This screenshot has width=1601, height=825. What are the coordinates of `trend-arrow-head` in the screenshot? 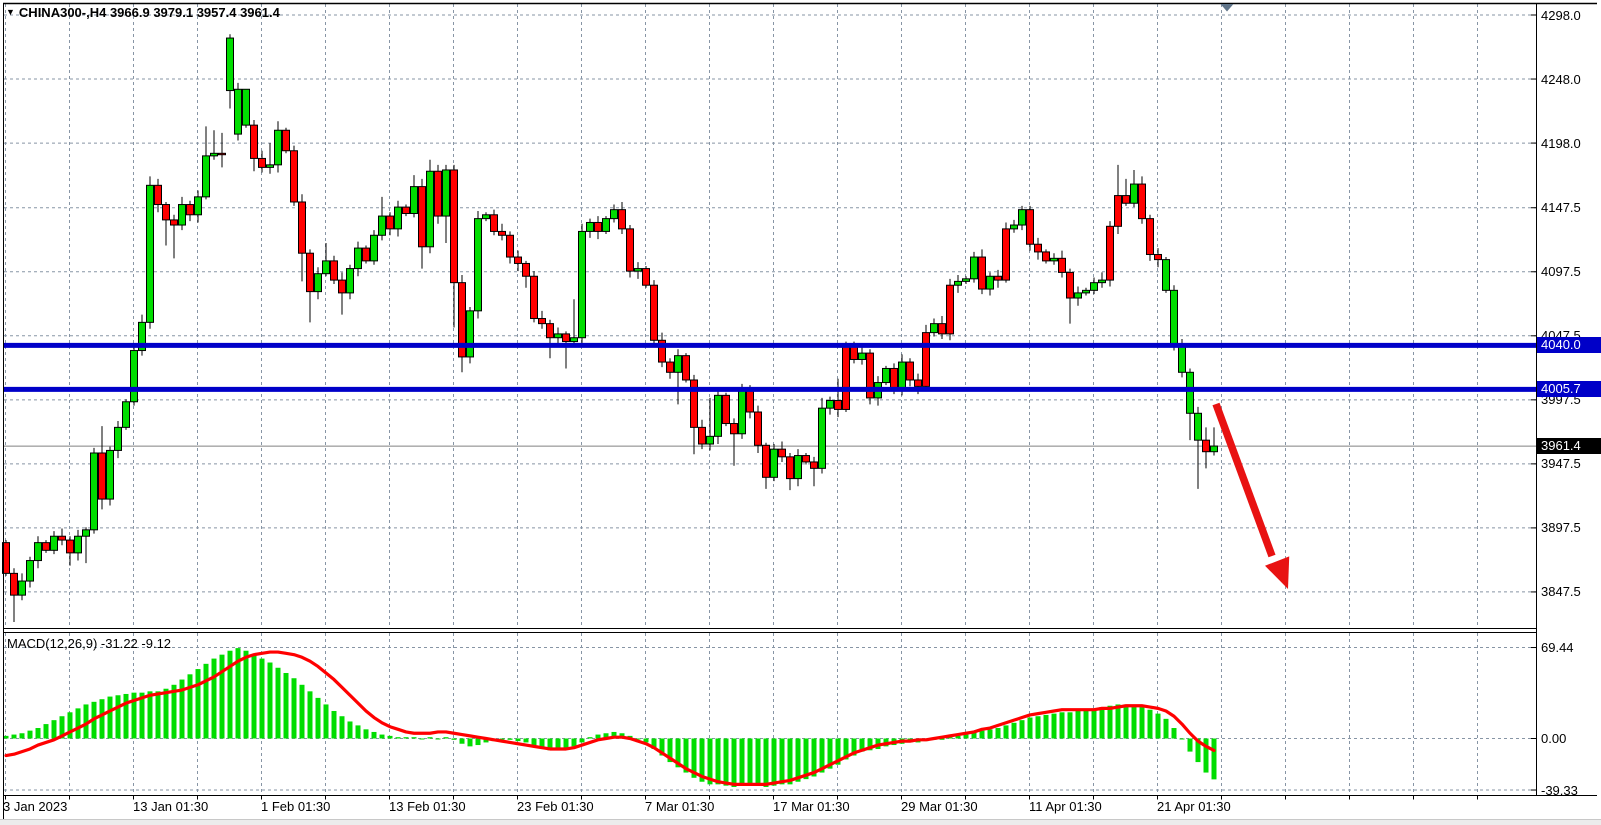 It's located at (1277, 572).